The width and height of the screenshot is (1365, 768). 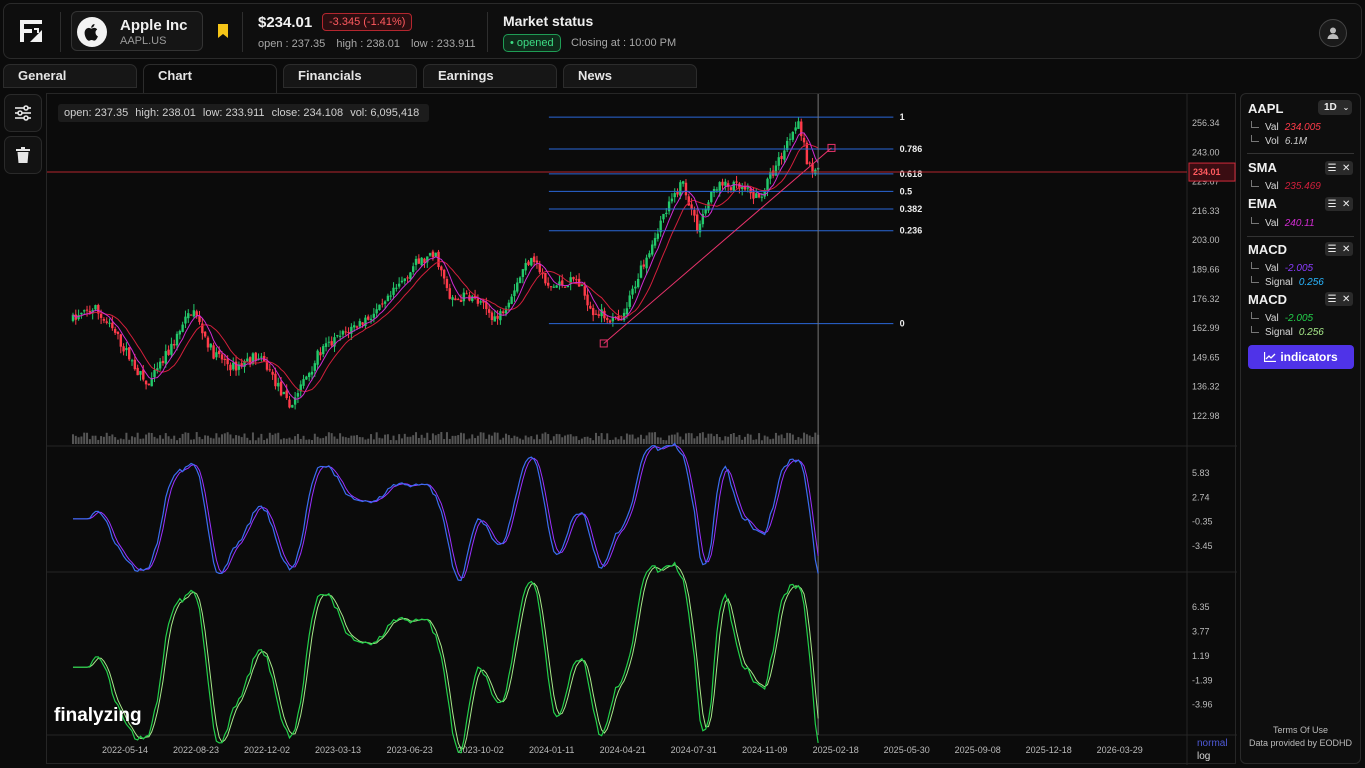 What do you see at coordinates (1204, 756) in the screenshot?
I see `scale-log-toggle: log` at bounding box center [1204, 756].